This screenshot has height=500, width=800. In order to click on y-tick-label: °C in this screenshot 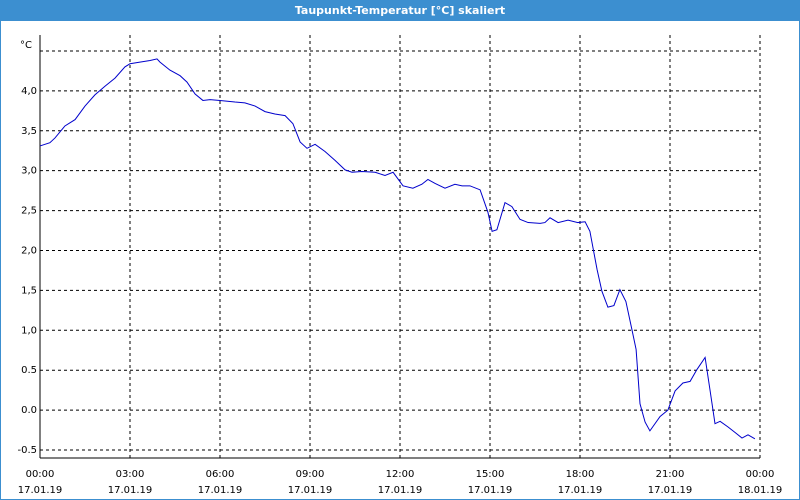, I will do `click(26, 45)`.